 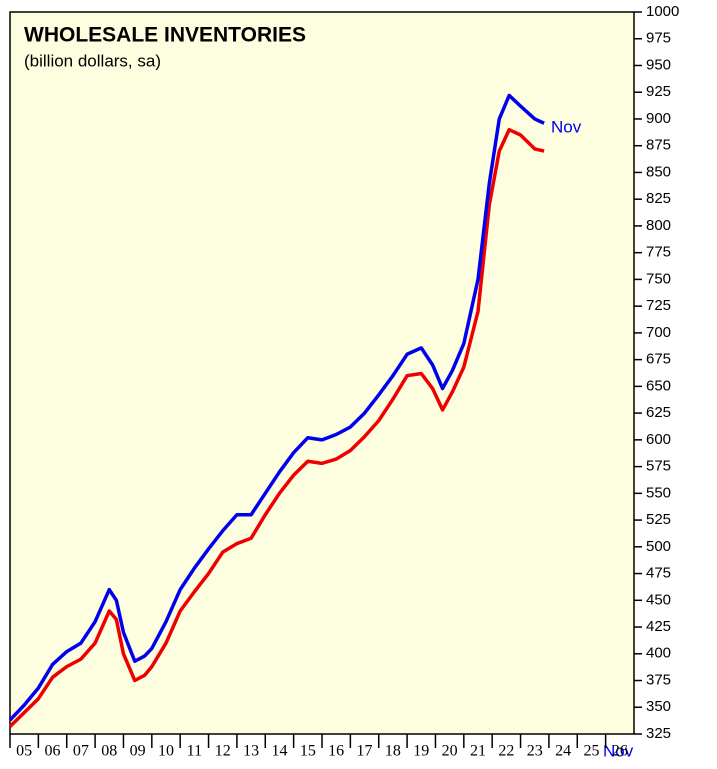 I want to click on y-tick-label: 625, so click(x=658, y=412).